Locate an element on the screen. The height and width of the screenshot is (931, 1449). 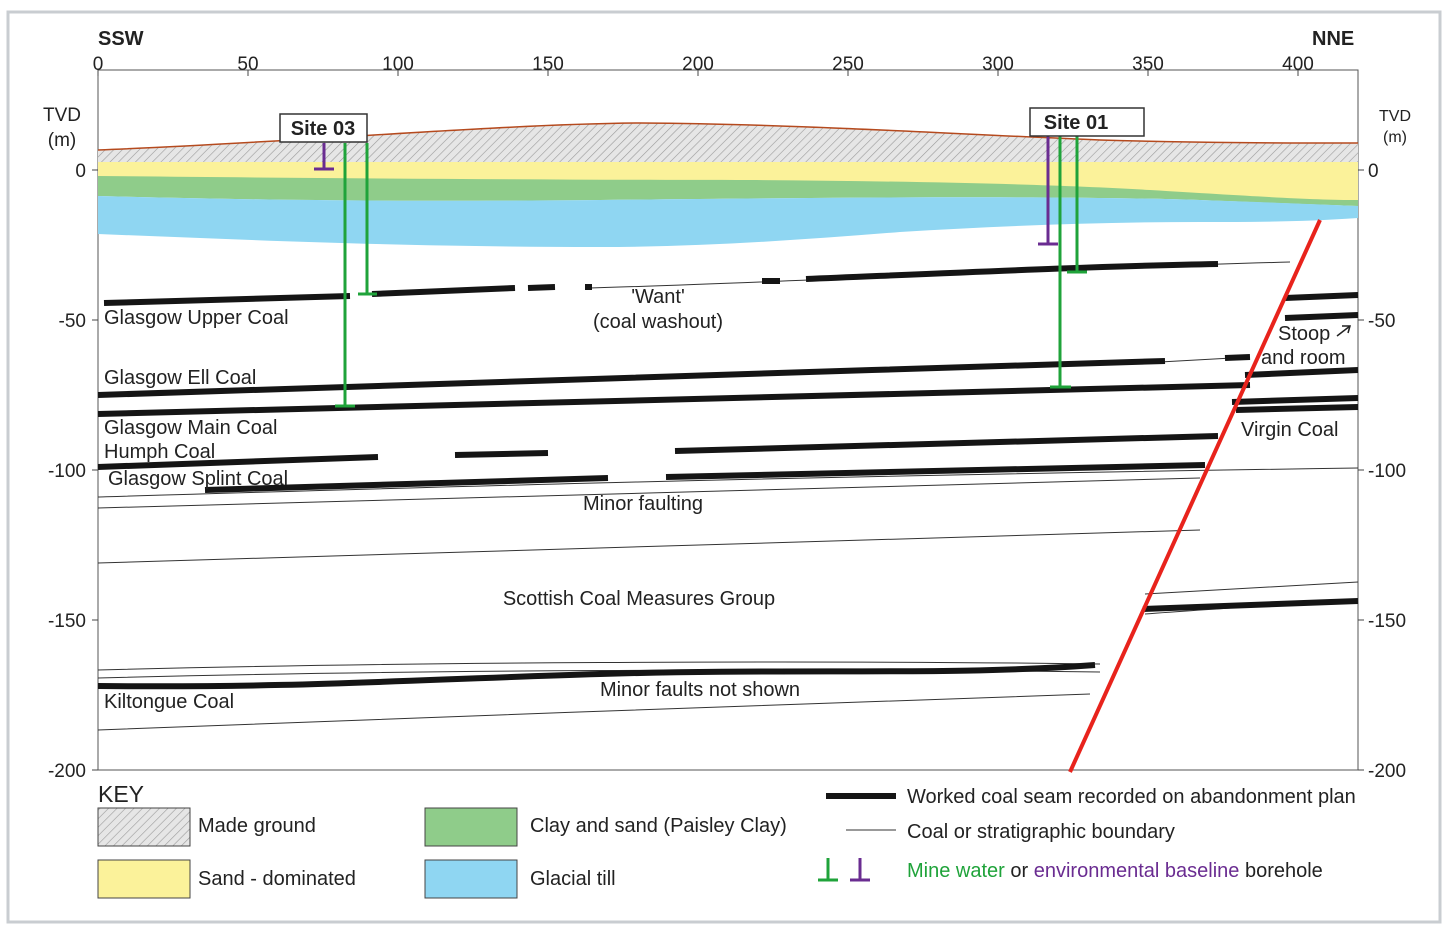
site01-label-box is located at coordinates (1087, 122).